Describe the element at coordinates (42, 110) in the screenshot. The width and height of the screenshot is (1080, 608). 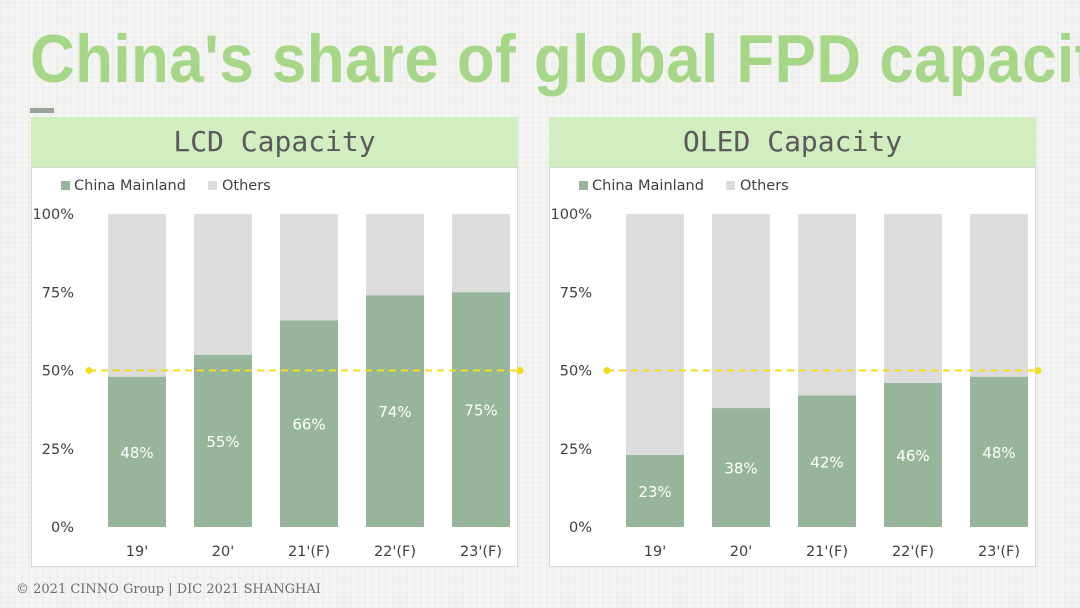
I see `title-accent-mark` at that location.